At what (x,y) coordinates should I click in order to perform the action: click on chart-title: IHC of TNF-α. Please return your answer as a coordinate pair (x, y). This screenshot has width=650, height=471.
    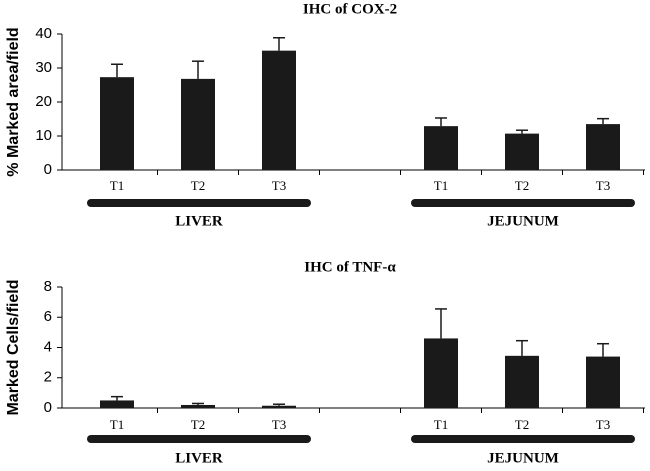
    Looking at the image, I should click on (350, 267).